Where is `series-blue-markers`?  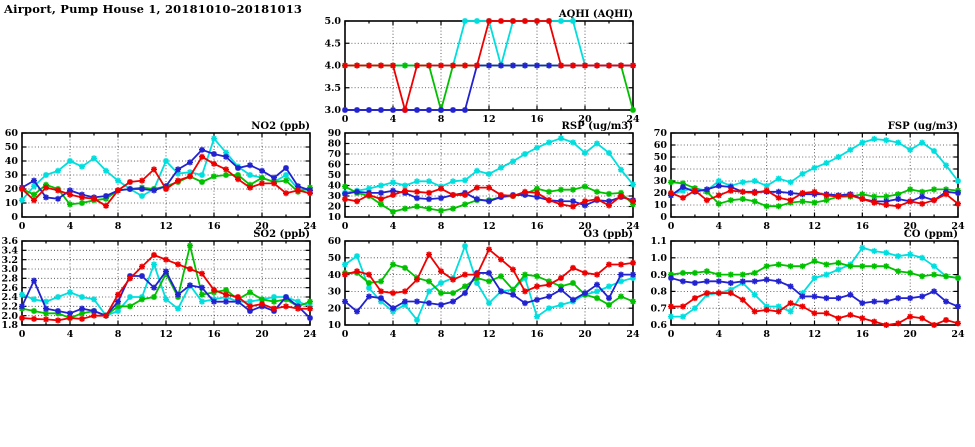 series-blue-markers is located at coordinates (814, 292).